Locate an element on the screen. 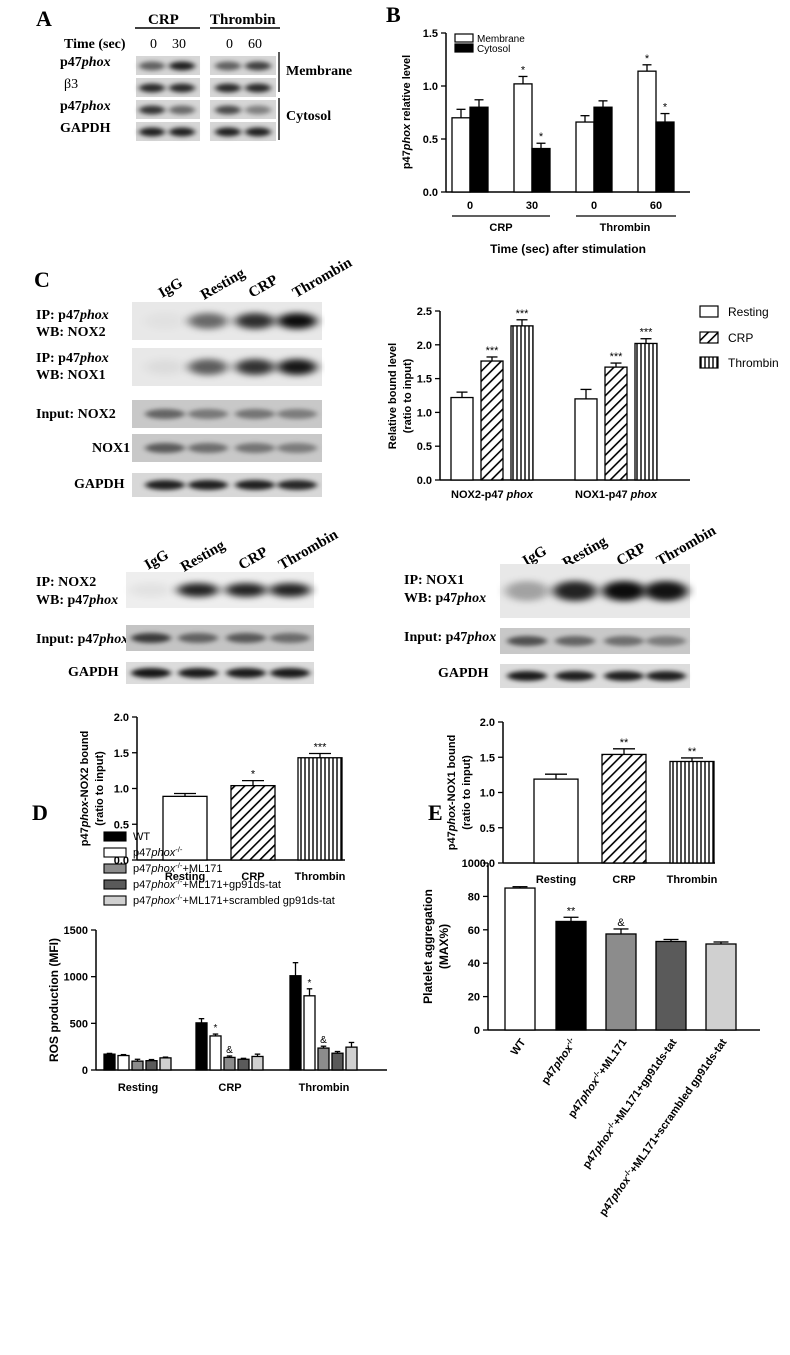  significance-mark: ** is located at coordinates (692, 752).